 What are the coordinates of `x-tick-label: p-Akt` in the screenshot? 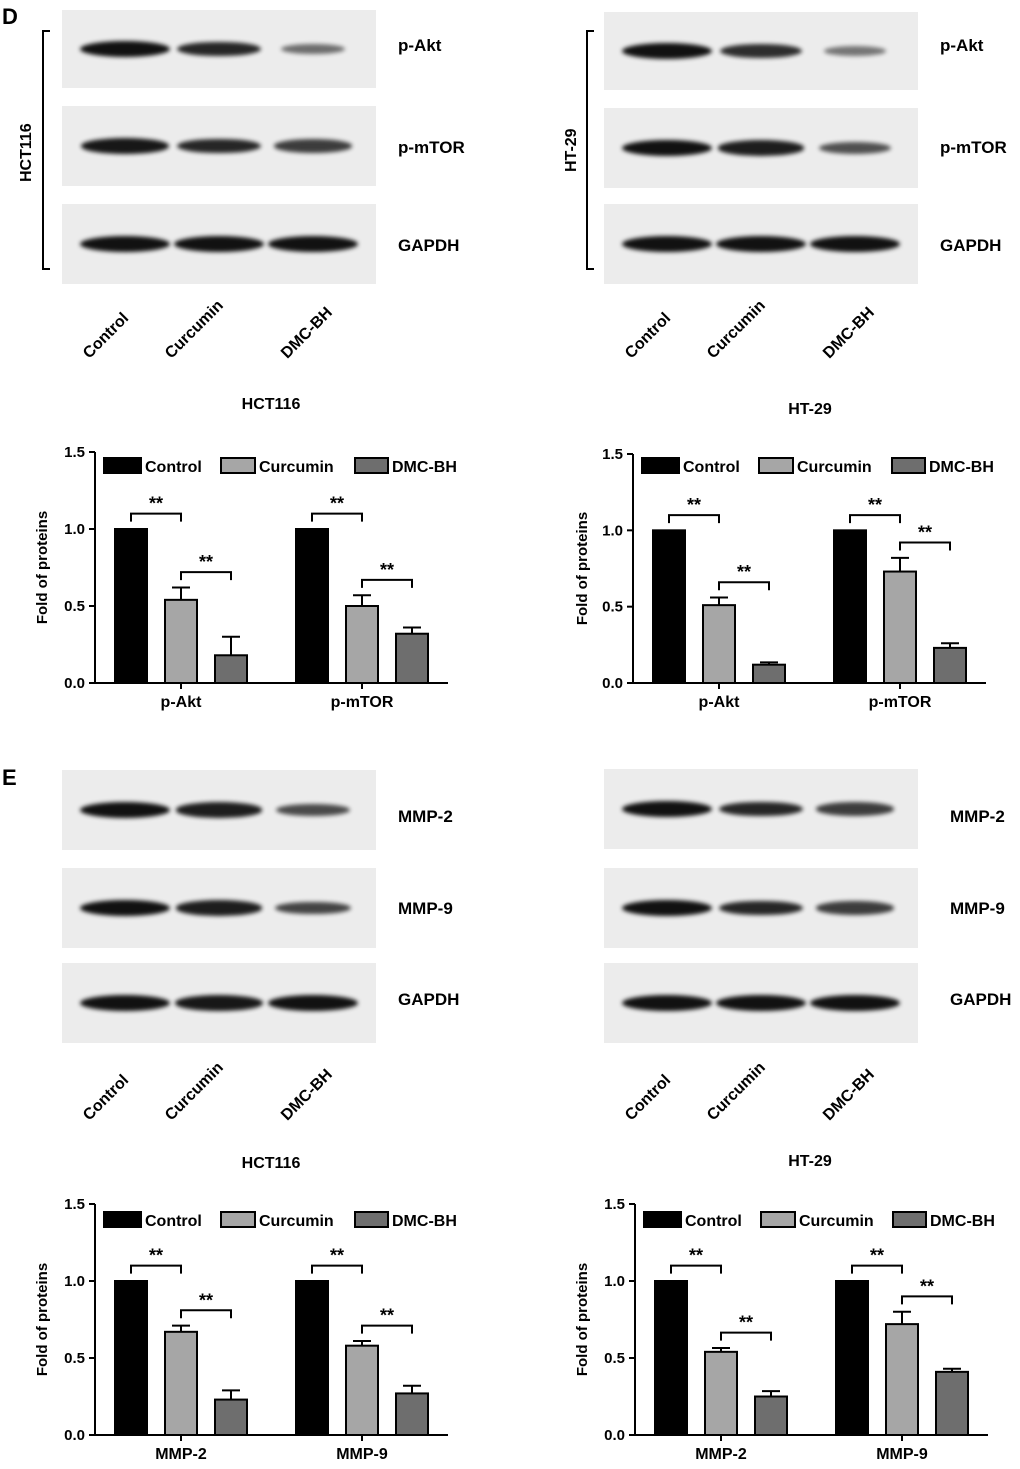 It's located at (720, 702).